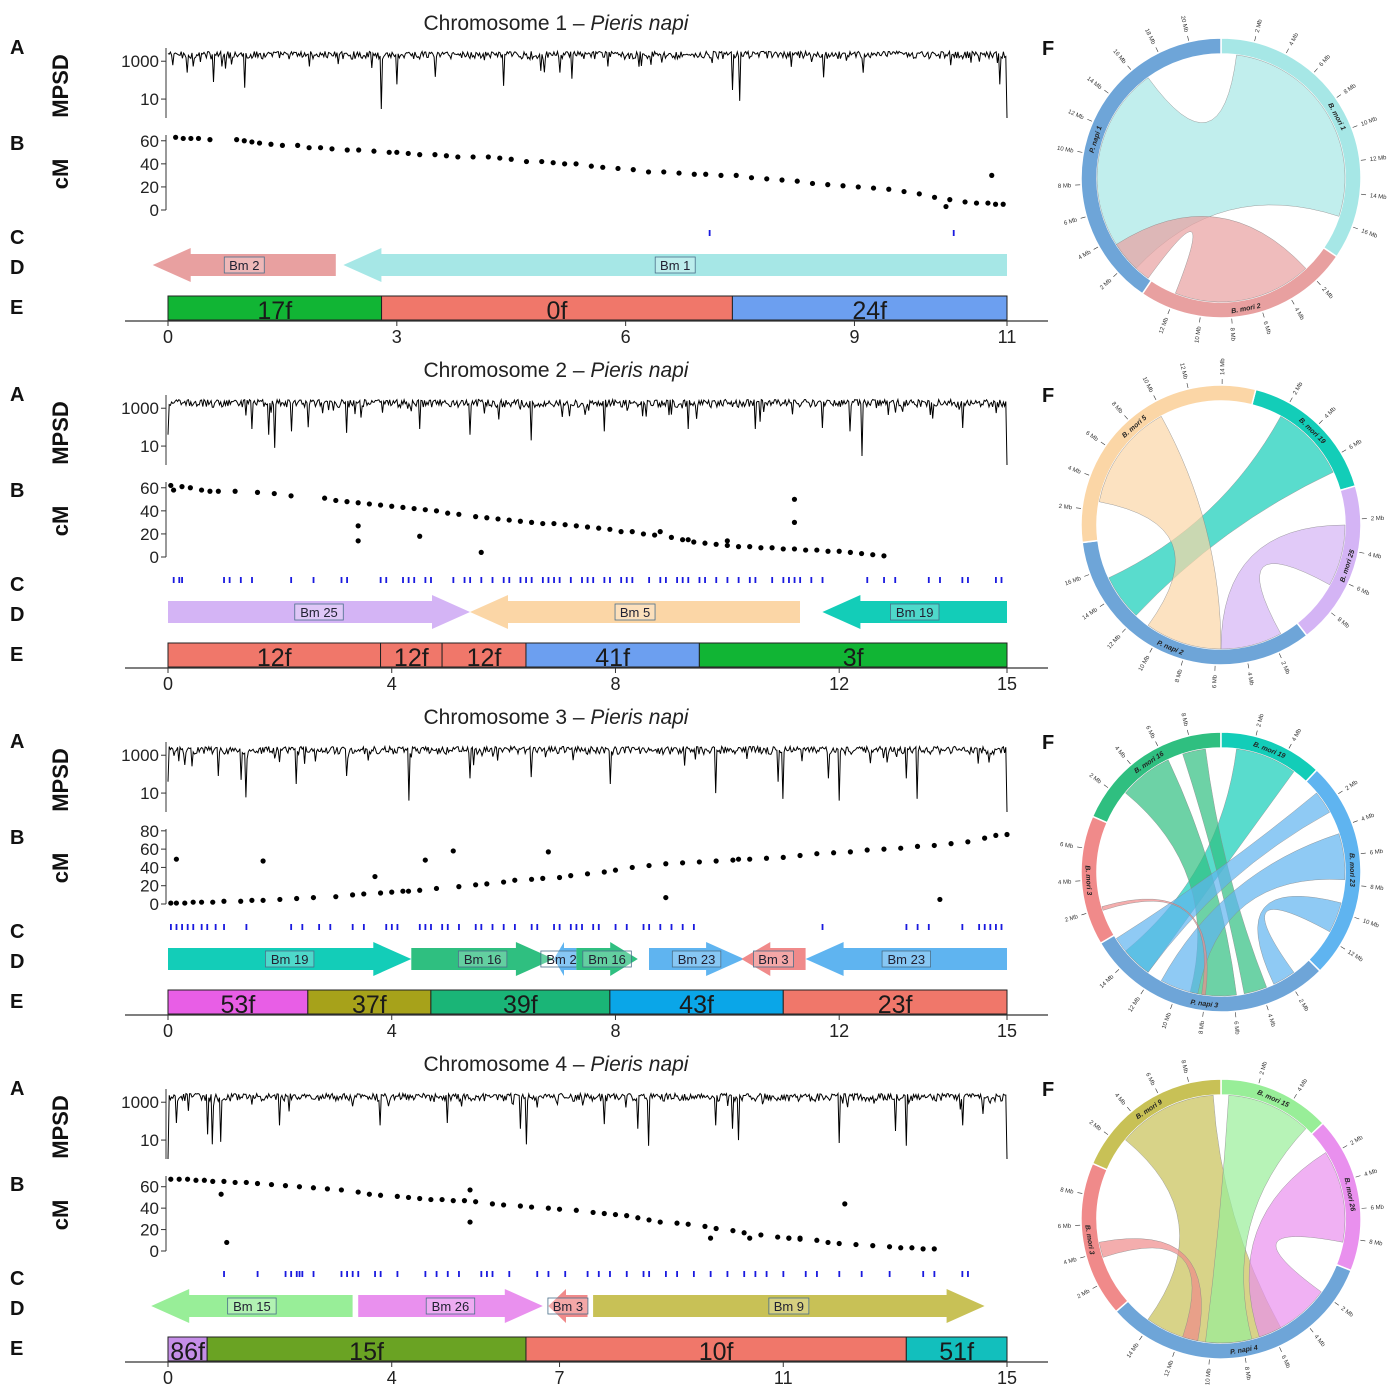 Image resolution: width=1399 pixels, height=1385 pixels. Describe the element at coordinates (507, 370) in the screenshot. I see `chromosome-title-prefix: Chromosome 2 –` at that location.